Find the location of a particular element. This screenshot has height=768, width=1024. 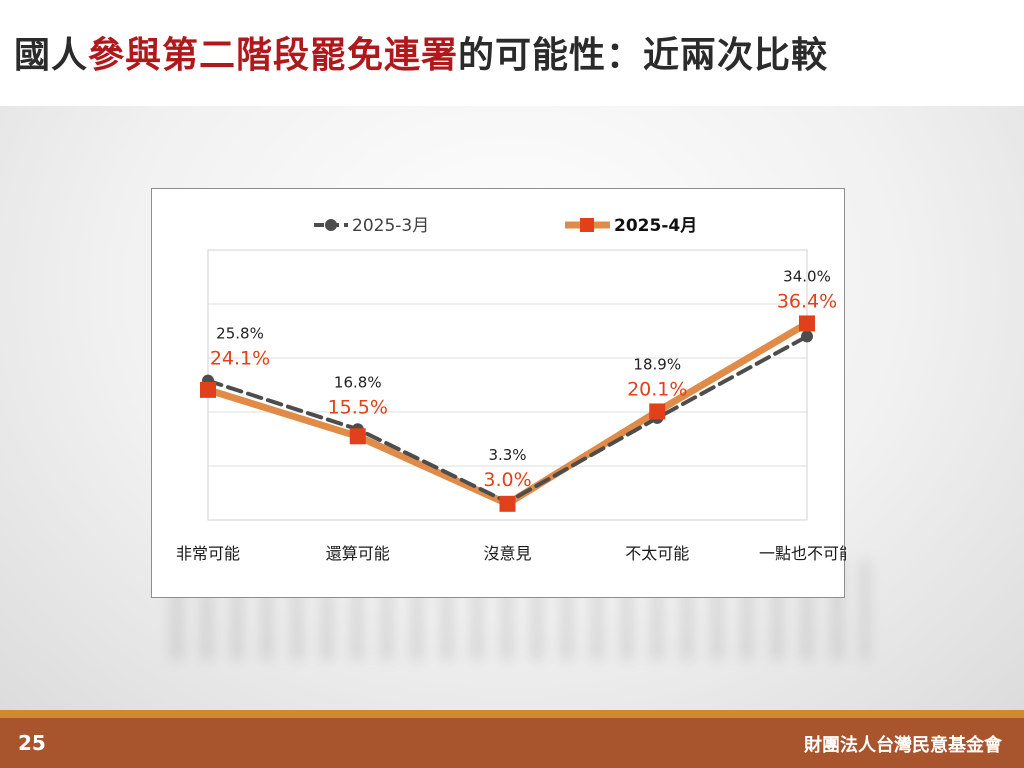

data-label-2025-04: 24.1% is located at coordinates (240, 359).